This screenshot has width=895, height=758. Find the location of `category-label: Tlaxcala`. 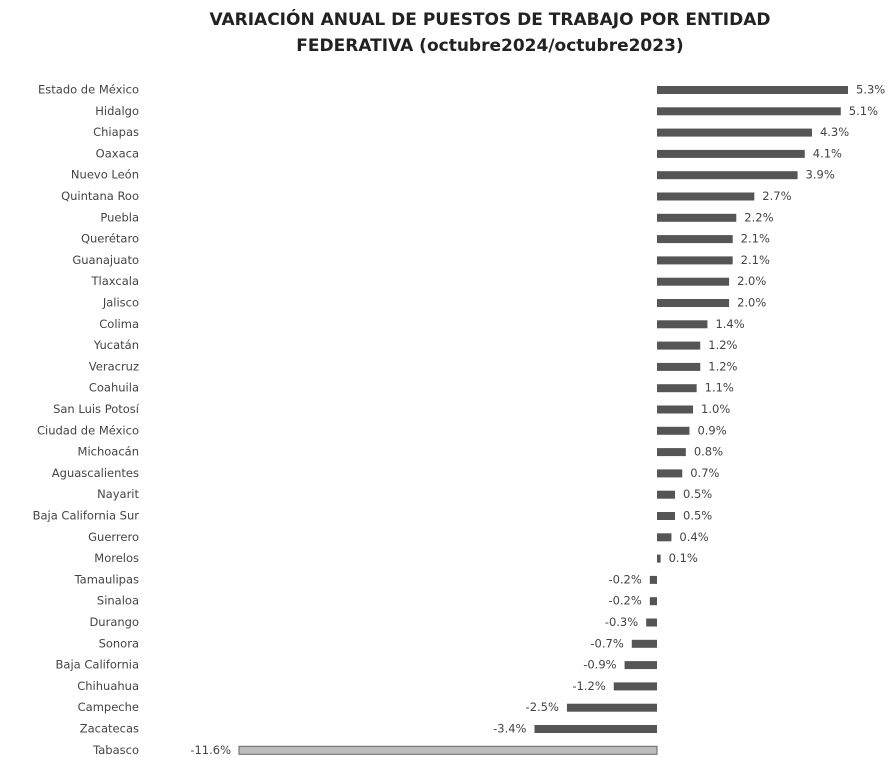

category-label: Tlaxcala is located at coordinates (115, 281).